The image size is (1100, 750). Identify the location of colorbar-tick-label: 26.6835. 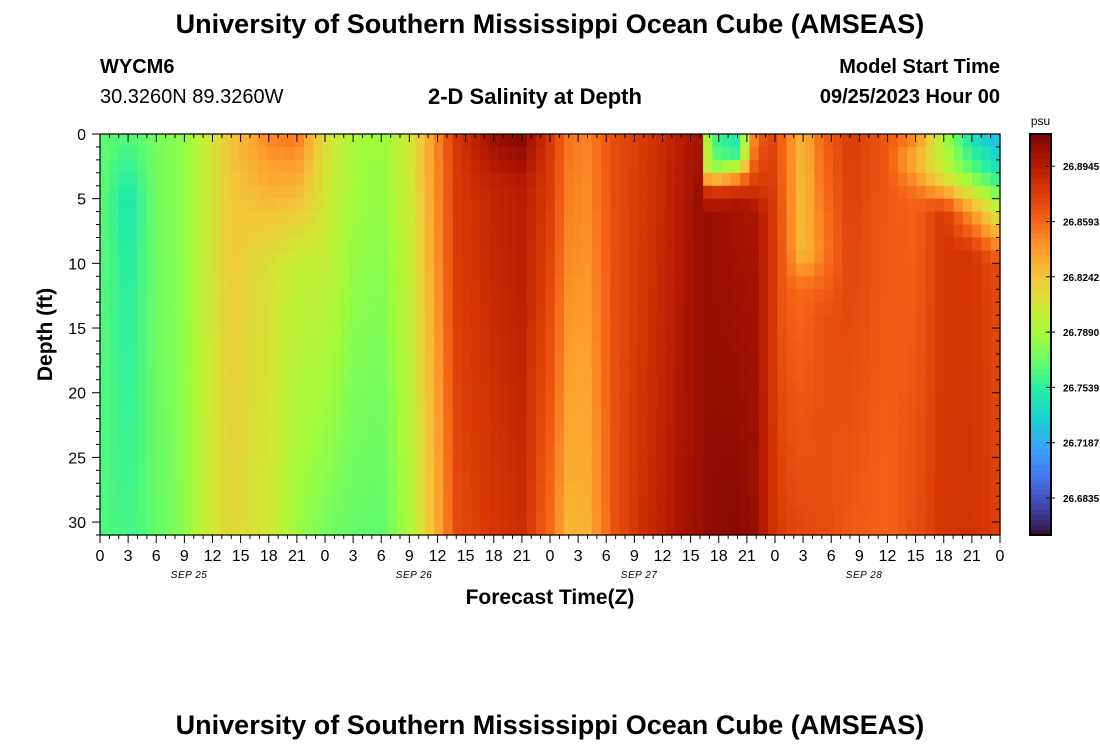
(1081, 499).